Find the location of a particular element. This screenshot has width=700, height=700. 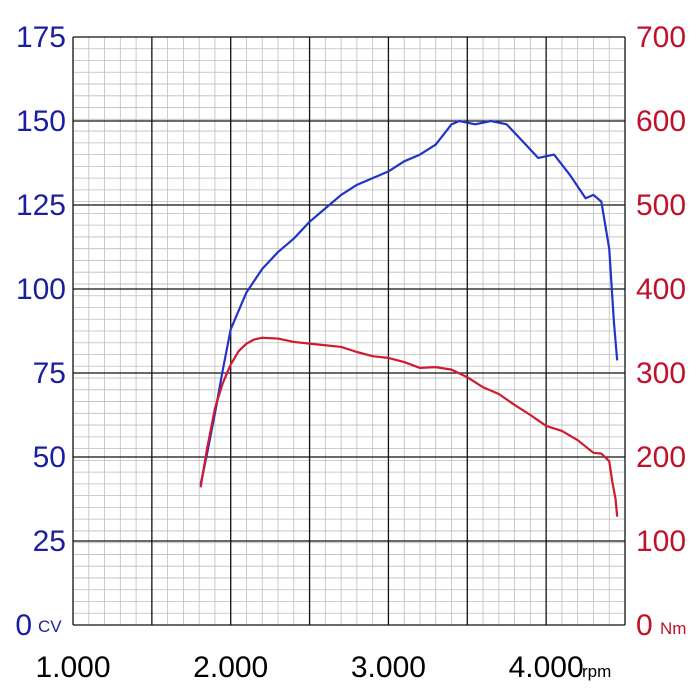

right-tick-label: 300 is located at coordinates (661, 373).